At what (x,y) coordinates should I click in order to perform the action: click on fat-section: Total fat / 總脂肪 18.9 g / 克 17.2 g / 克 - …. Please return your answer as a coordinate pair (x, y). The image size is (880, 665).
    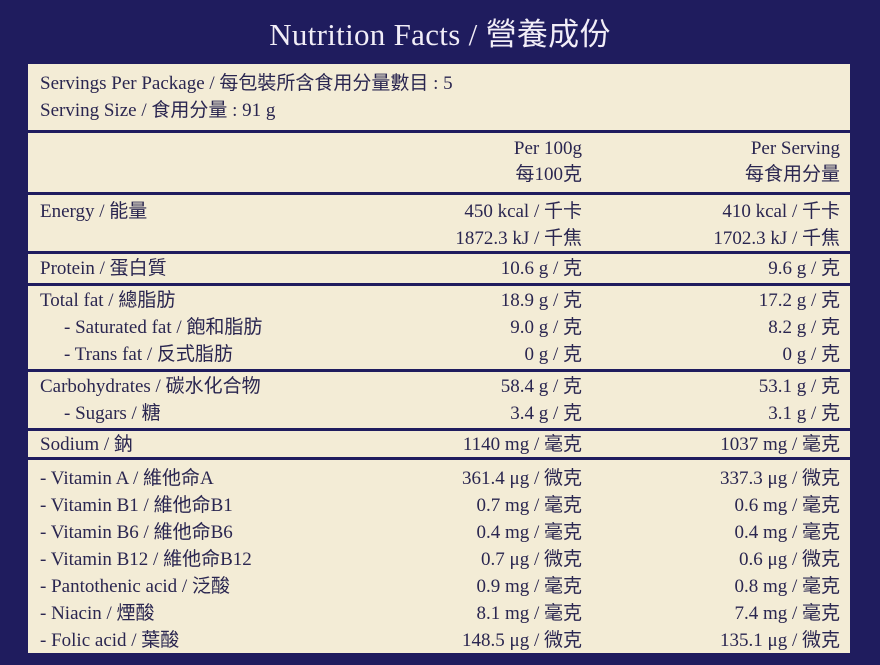
    Looking at the image, I should click on (439, 326).